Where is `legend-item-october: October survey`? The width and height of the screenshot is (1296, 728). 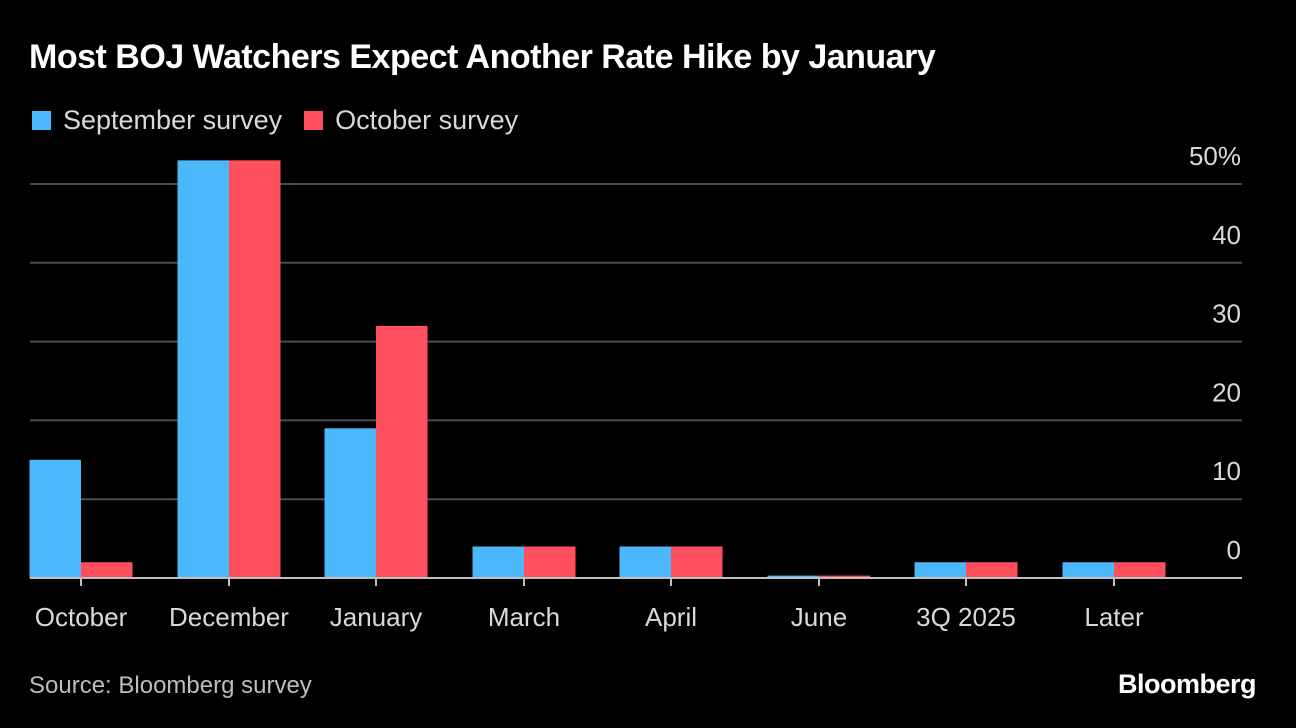
legend-item-october: October survey is located at coordinates (411, 120).